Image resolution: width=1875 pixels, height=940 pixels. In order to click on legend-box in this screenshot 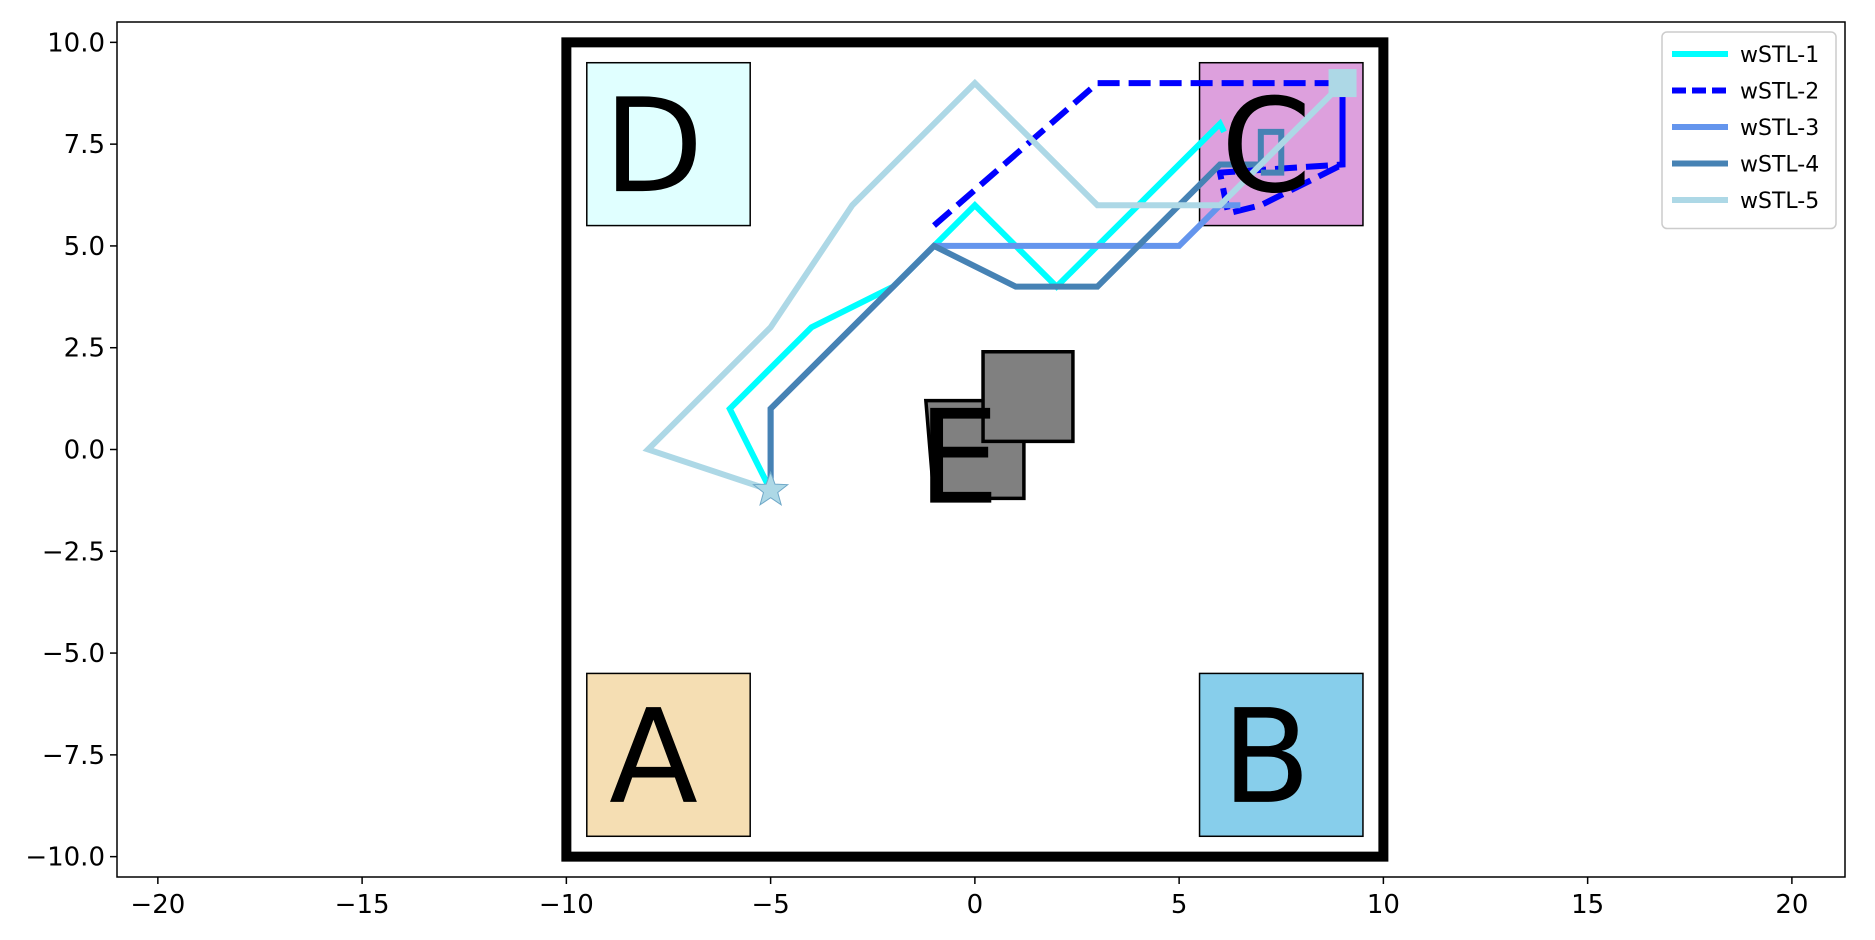, I will do `click(1749, 130)`.